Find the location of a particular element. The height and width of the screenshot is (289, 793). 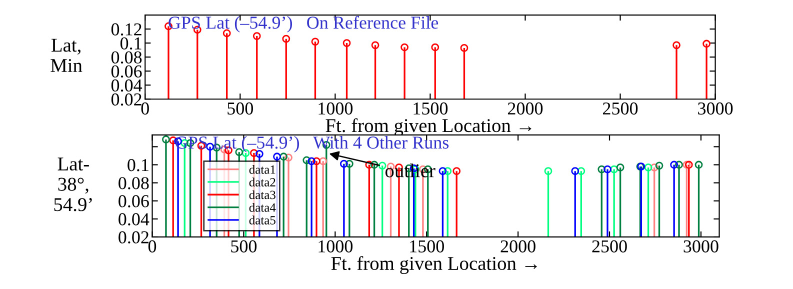

legend-label: data5 is located at coordinates (262, 220).